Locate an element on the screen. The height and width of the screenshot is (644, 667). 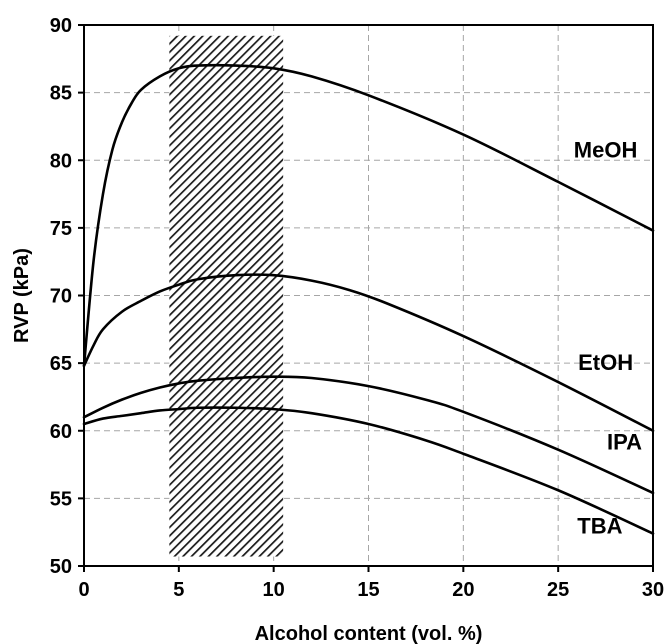
x-tick-label: 10 is located at coordinates (274, 590).